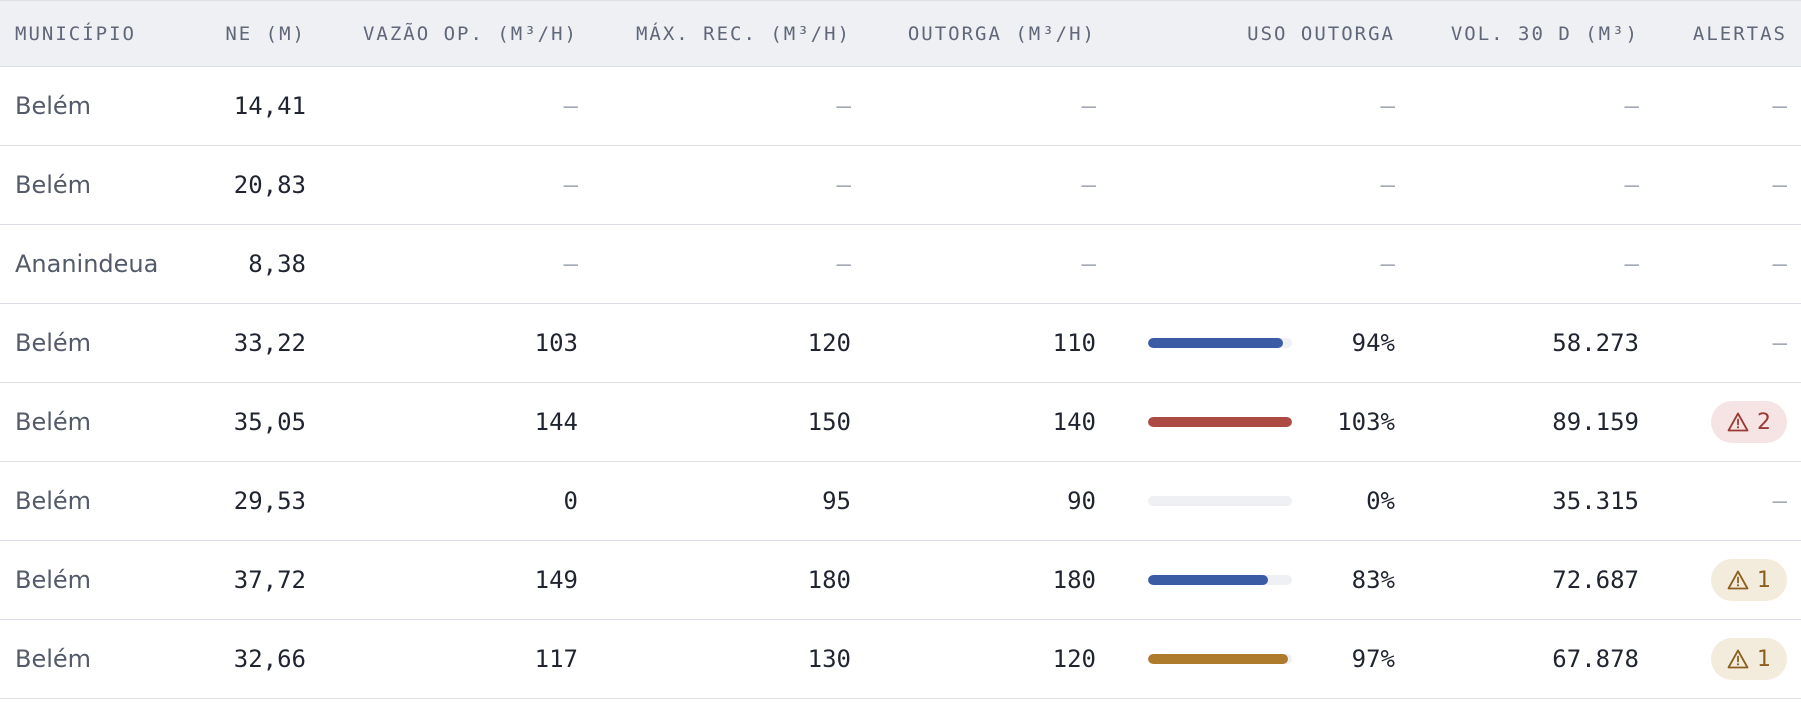  What do you see at coordinates (250, 106) in the screenshot?
I see `cell-ne: 14,41` at bounding box center [250, 106].